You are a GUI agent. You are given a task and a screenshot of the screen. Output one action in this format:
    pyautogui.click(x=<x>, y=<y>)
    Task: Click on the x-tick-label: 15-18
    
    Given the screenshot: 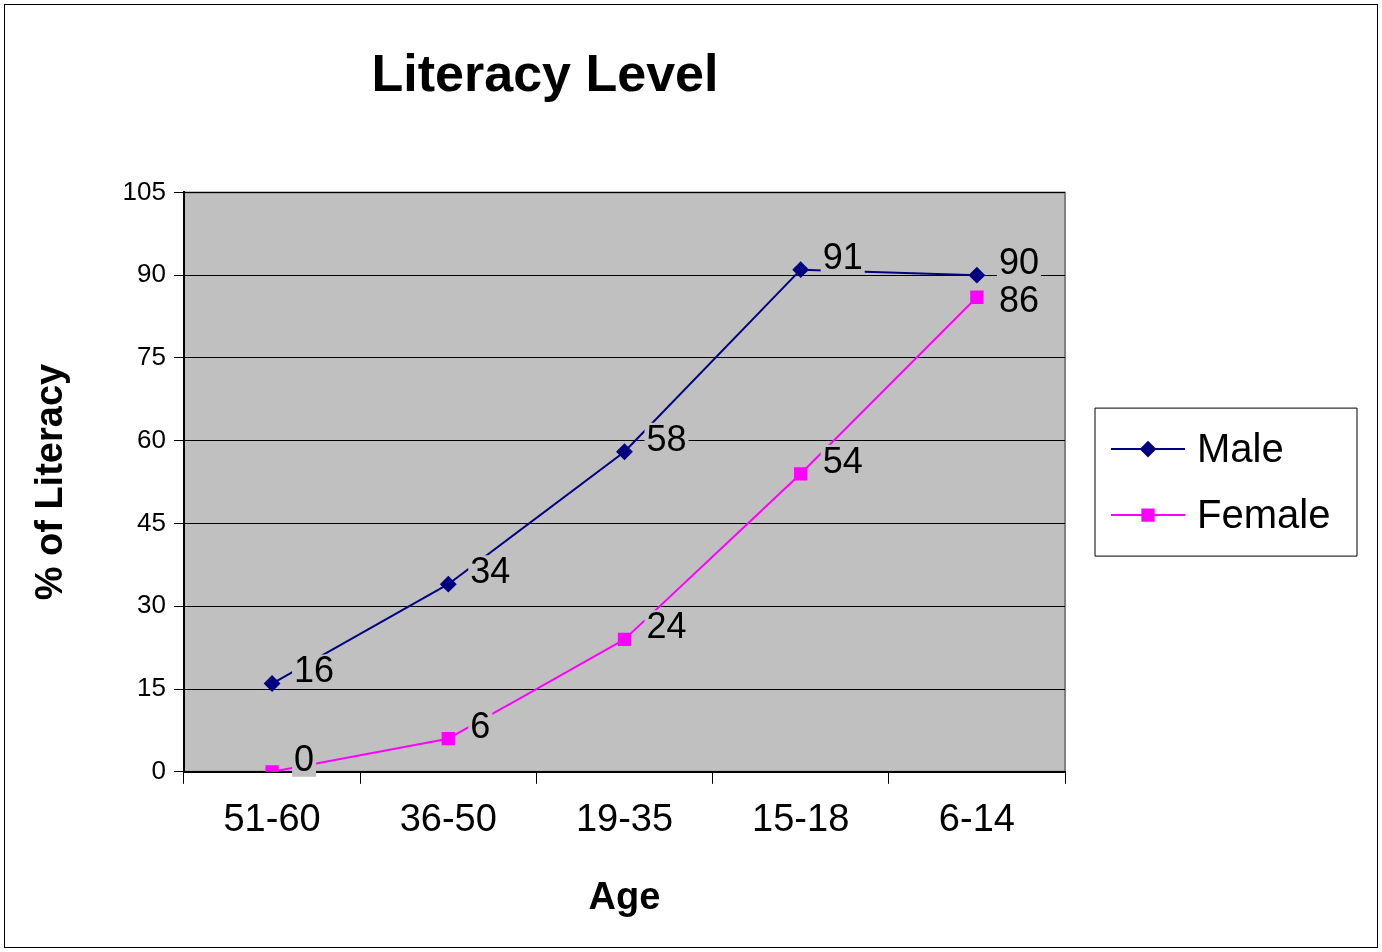 What is the action you would take?
    pyautogui.click(x=801, y=818)
    